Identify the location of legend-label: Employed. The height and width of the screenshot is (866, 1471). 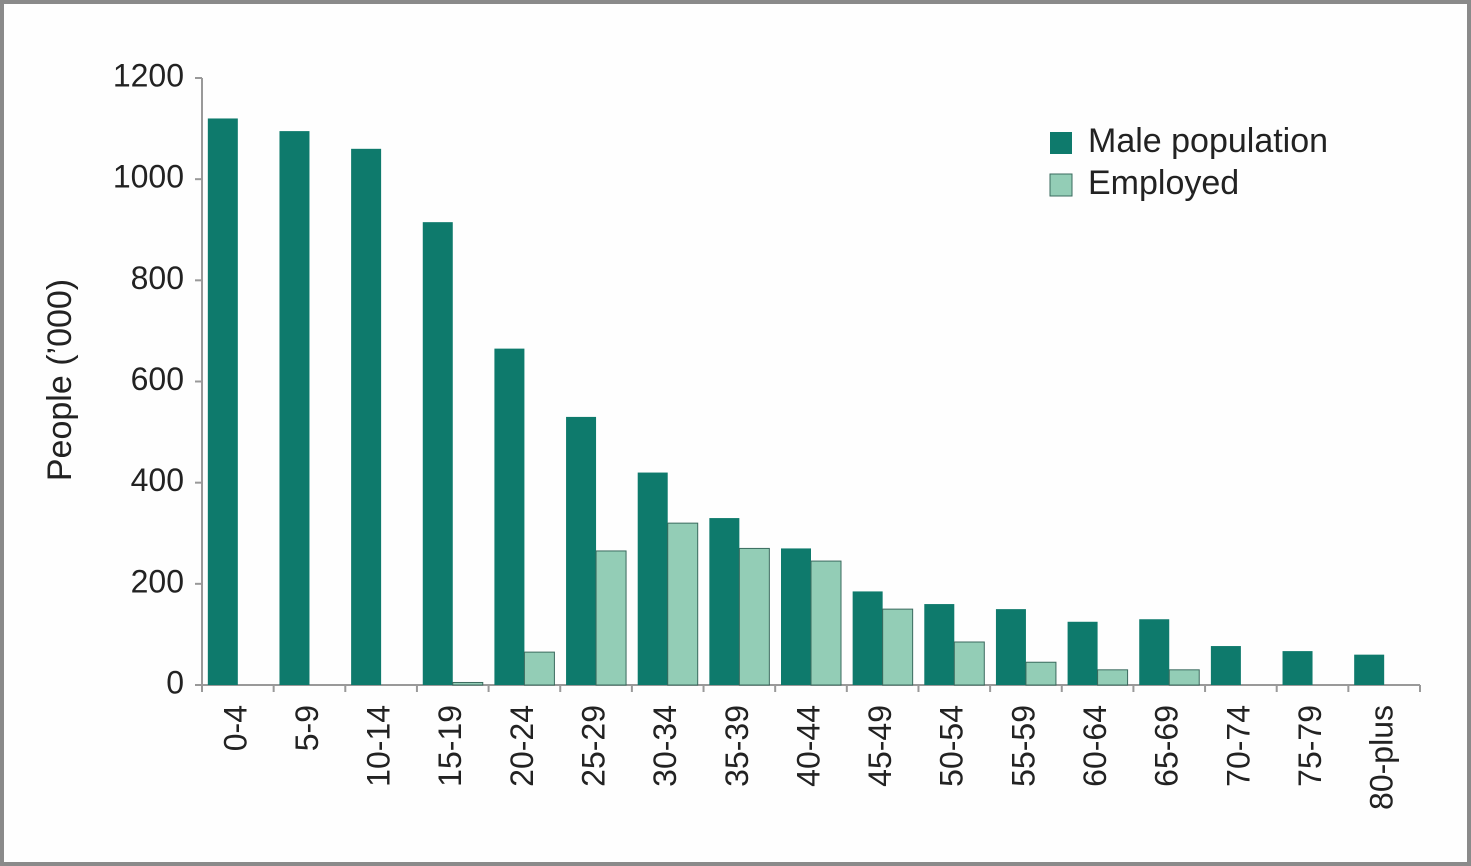
(1163, 183).